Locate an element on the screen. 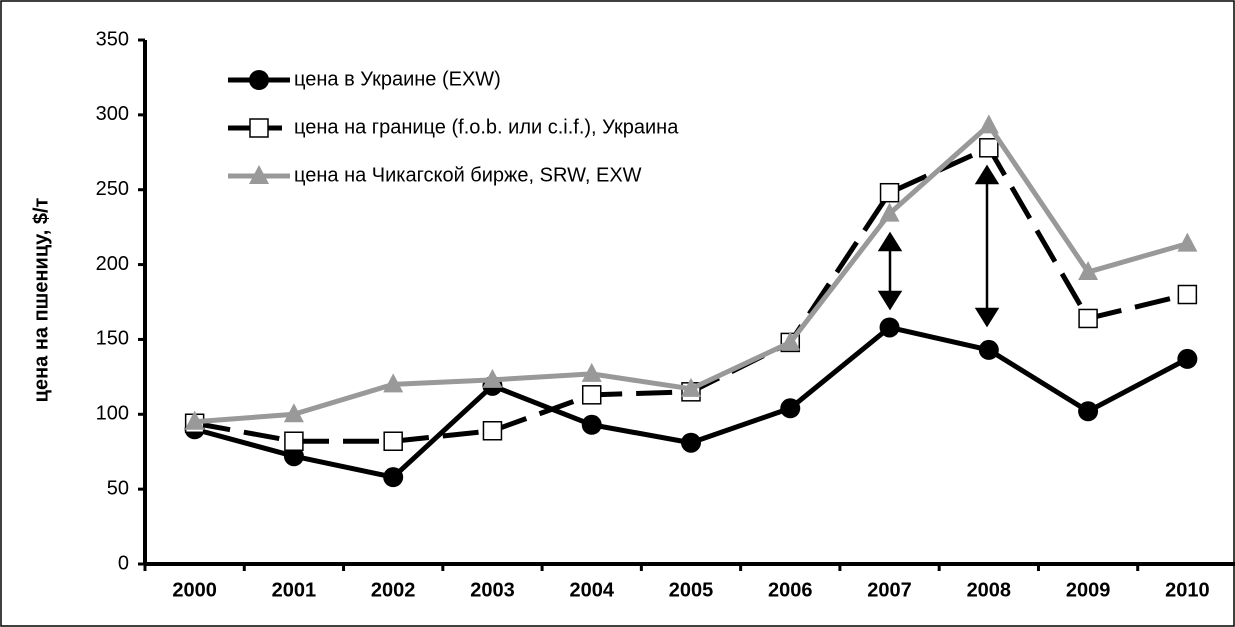 The image size is (1235, 627). x-tick-label: 2002 is located at coordinates (393, 590).